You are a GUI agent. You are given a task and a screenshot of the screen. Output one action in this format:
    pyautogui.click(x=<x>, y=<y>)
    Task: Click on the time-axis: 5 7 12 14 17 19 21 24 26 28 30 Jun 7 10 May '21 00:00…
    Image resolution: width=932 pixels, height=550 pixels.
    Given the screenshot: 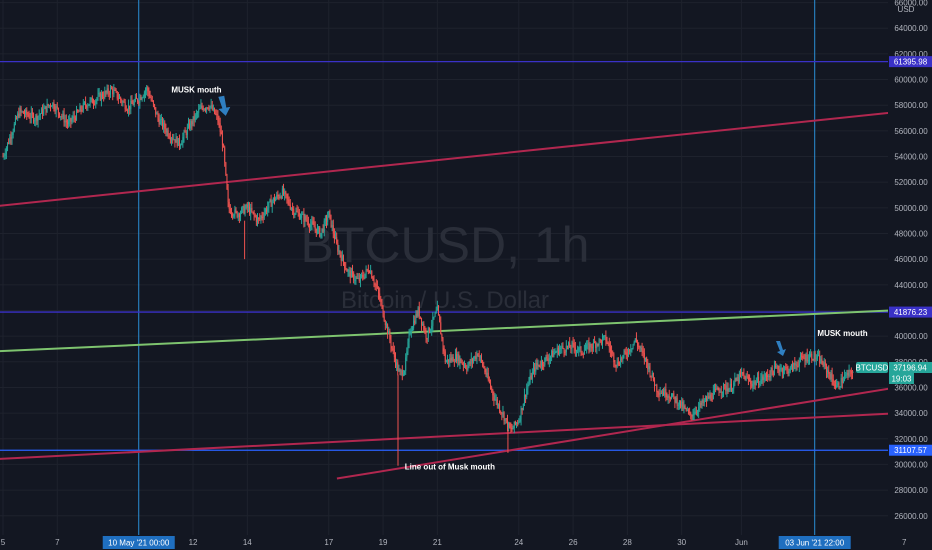 What is the action you would take?
    pyautogui.click(x=466, y=542)
    